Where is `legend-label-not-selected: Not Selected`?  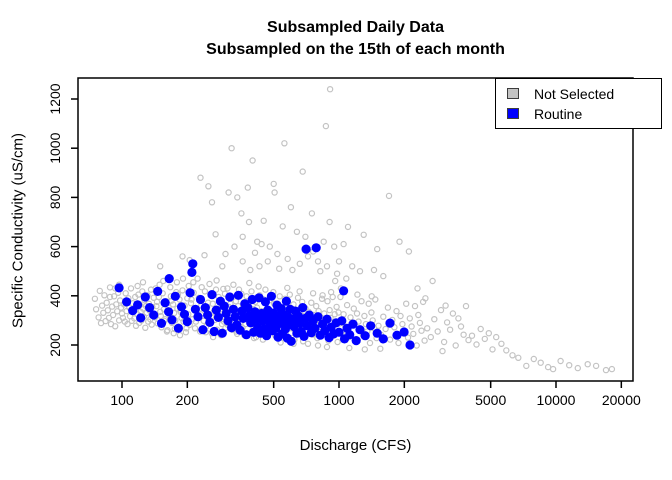 legend-label-not-selected: Not Selected is located at coordinates (574, 93).